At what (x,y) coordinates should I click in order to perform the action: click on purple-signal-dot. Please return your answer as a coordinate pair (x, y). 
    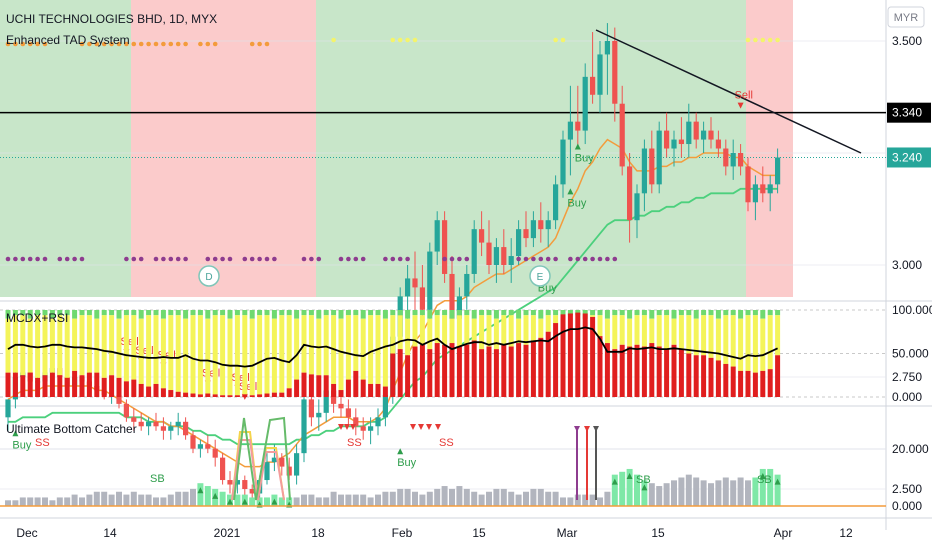
    Looking at the image, I should click on (156, 259).